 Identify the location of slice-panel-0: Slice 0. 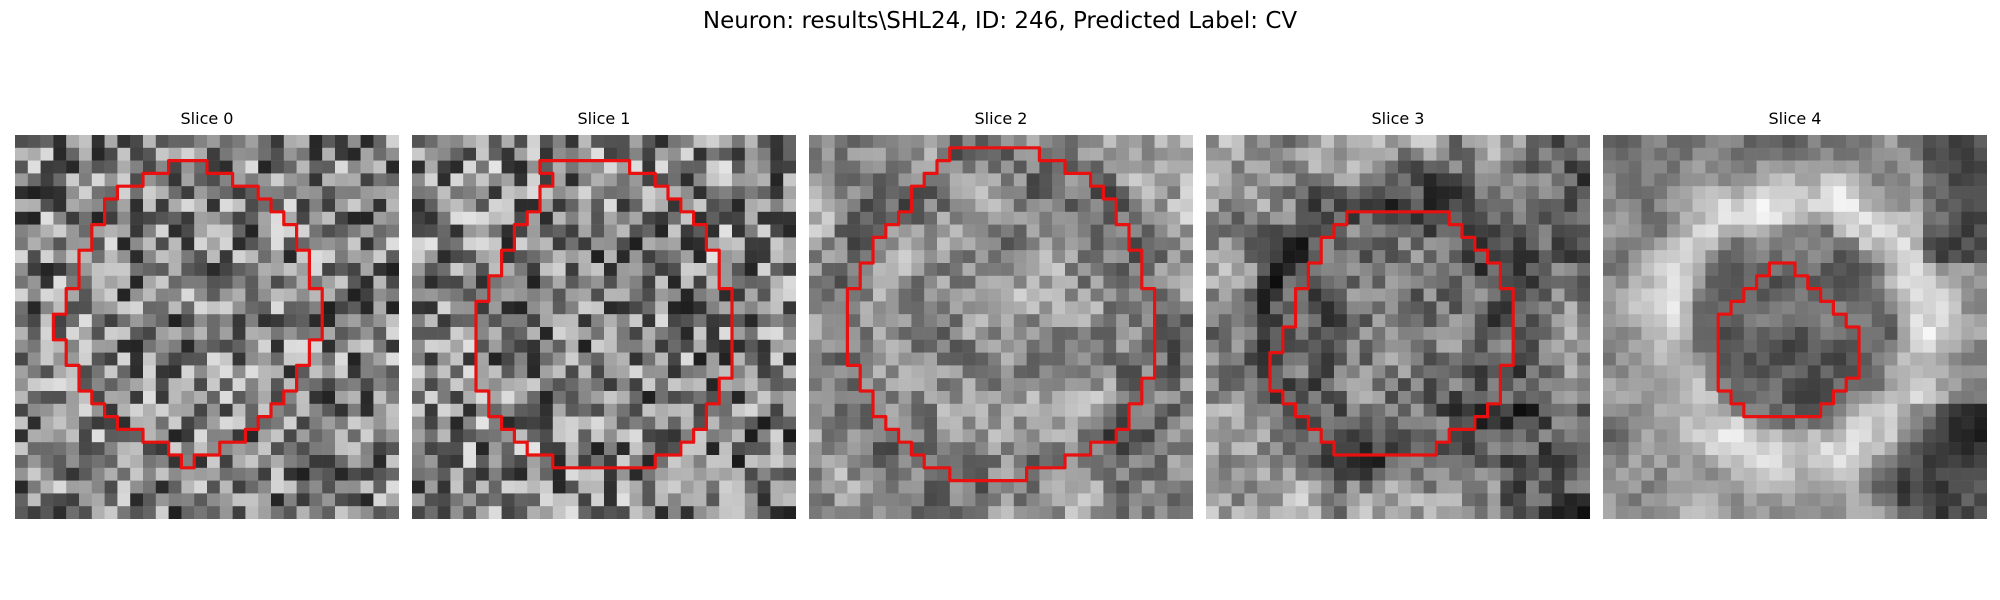
(207, 313).